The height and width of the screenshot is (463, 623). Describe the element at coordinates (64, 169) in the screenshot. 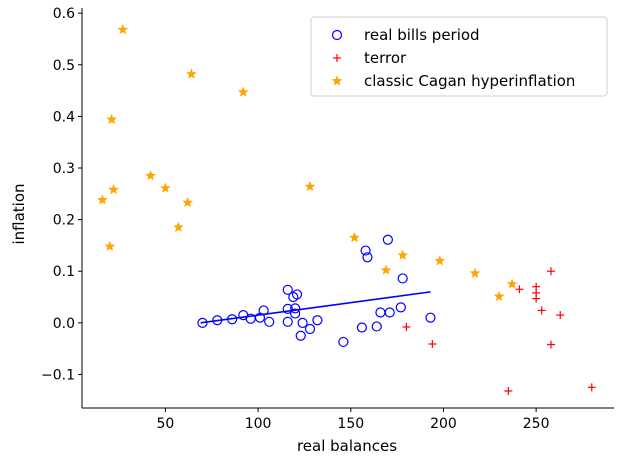

I see `y-tick-label: 0.3` at that location.